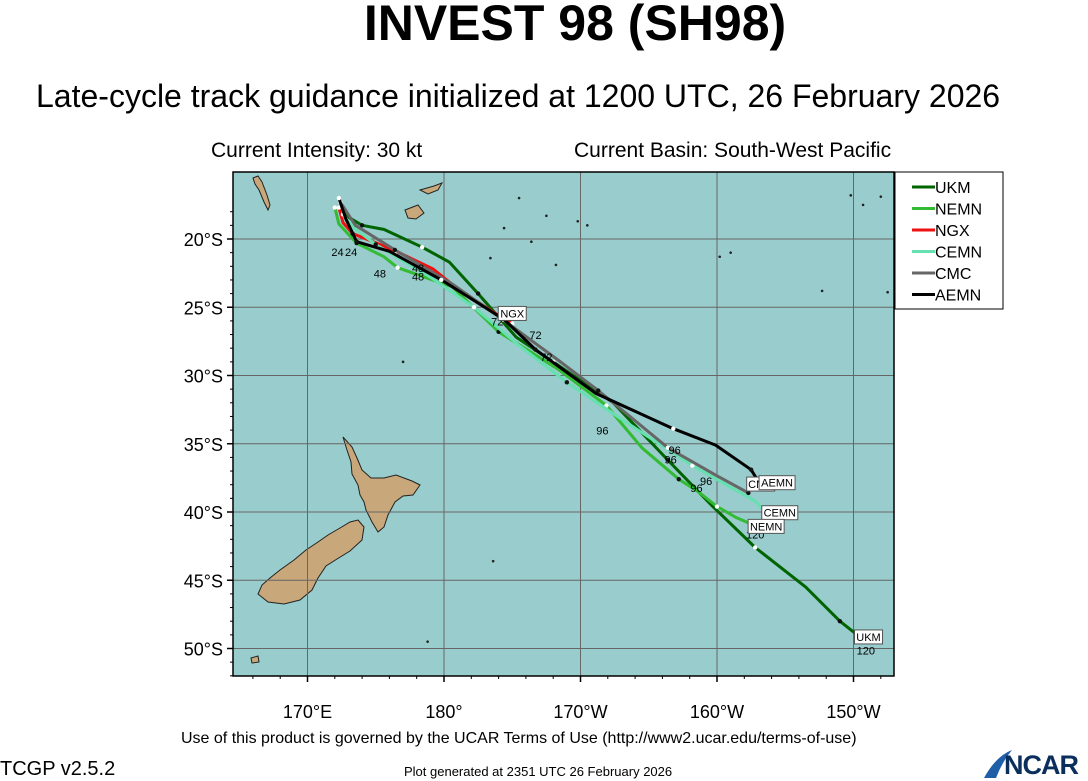 The width and height of the screenshot is (1088, 781). What do you see at coordinates (953, 188) in the screenshot?
I see `legend-label: UKM` at bounding box center [953, 188].